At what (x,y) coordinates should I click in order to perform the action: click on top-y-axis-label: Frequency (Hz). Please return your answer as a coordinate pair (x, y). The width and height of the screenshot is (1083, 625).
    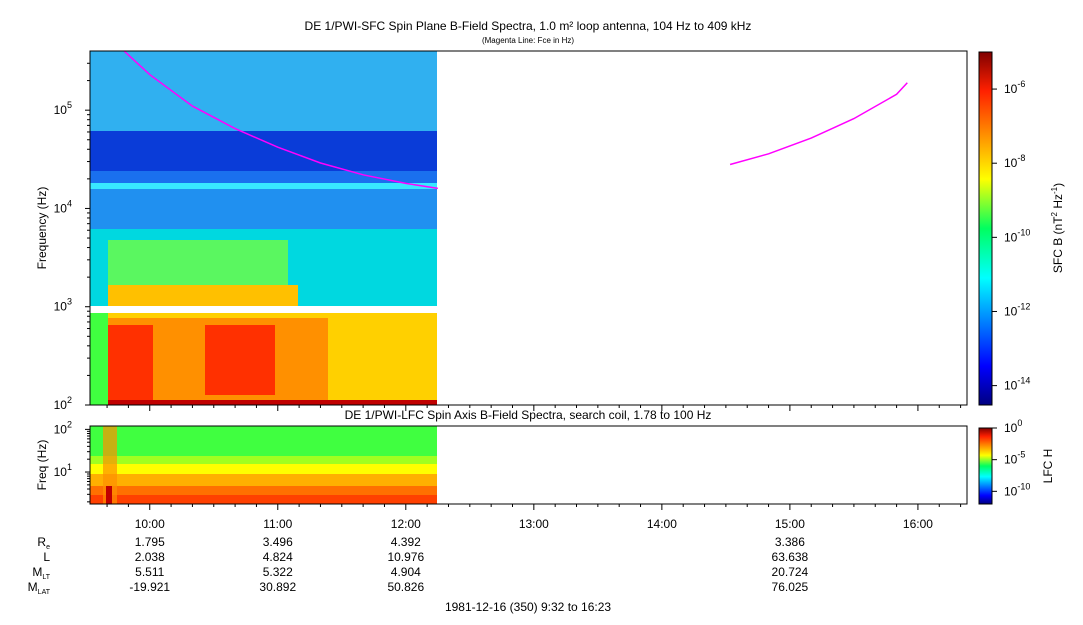
    Looking at the image, I should click on (42, 228).